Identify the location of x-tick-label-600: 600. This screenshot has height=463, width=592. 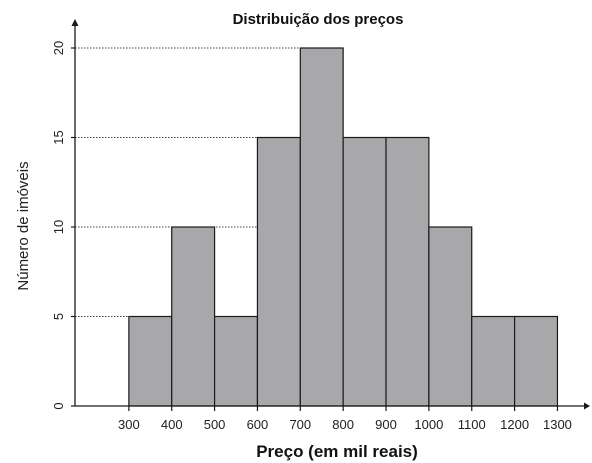
(258, 424).